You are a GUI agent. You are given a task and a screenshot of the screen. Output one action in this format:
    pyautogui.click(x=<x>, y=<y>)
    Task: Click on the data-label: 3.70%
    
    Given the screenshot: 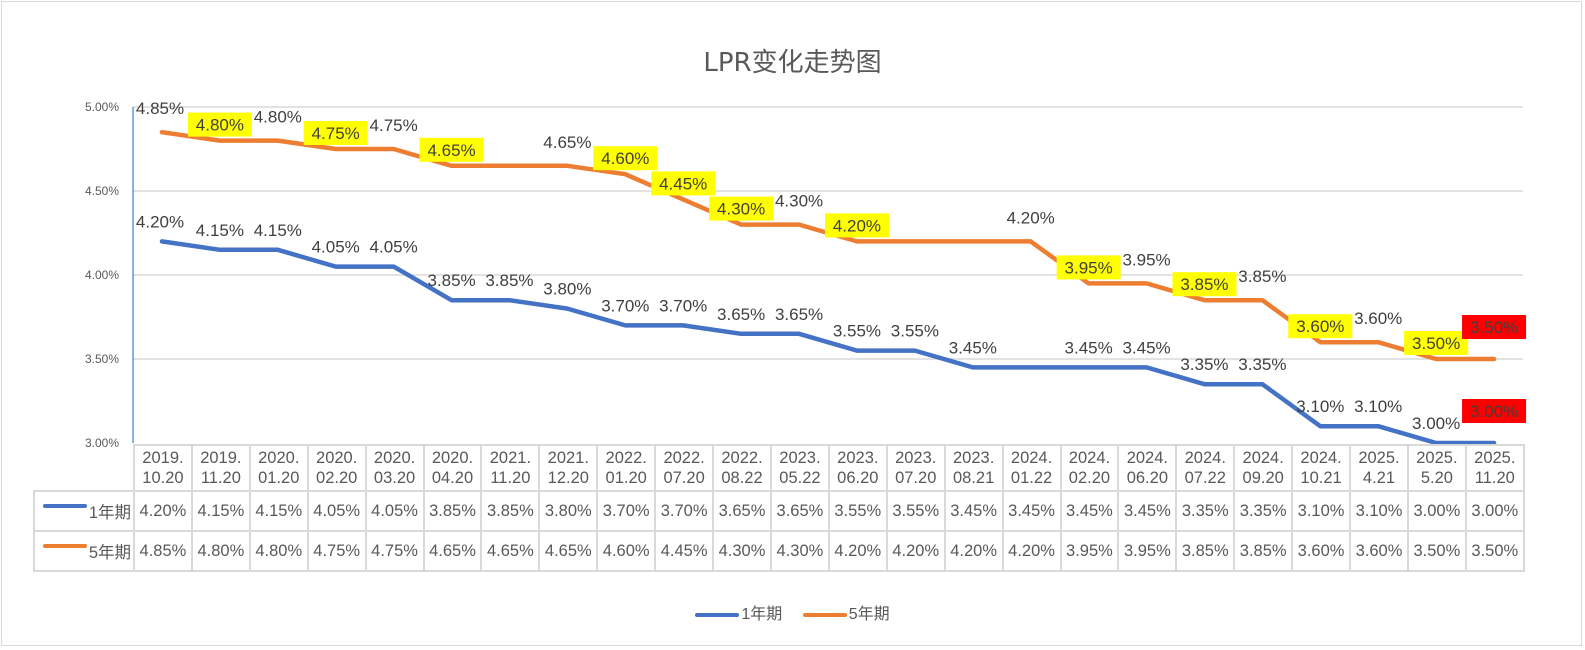 What is the action you would take?
    pyautogui.click(x=625, y=305)
    